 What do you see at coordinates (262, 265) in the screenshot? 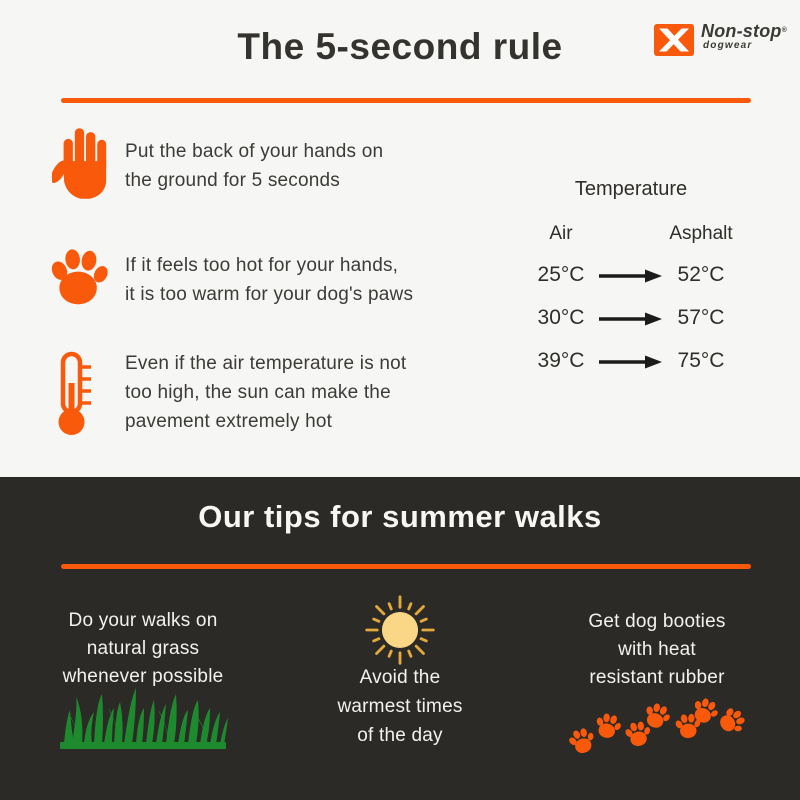
I see `rule-2-line-1: If it feels too hot for your hands,` at bounding box center [262, 265].